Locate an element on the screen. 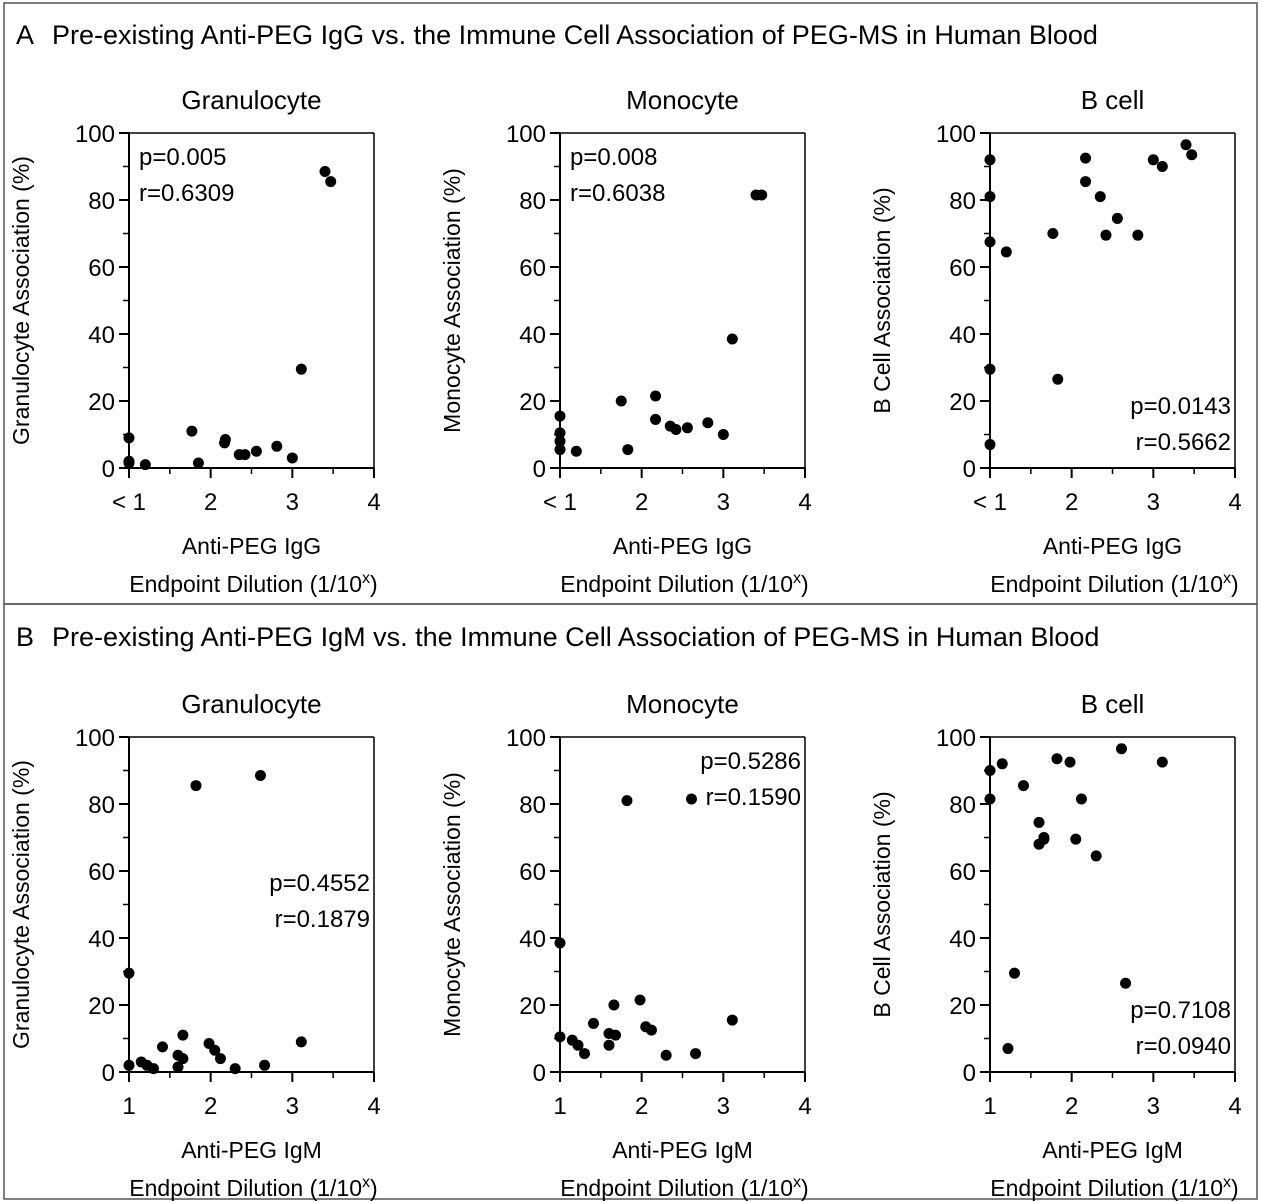 The width and height of the screenshot is (1261, 1202). y-axis-label: Granulocyte Association (%) is located at coordinates (21, 300).